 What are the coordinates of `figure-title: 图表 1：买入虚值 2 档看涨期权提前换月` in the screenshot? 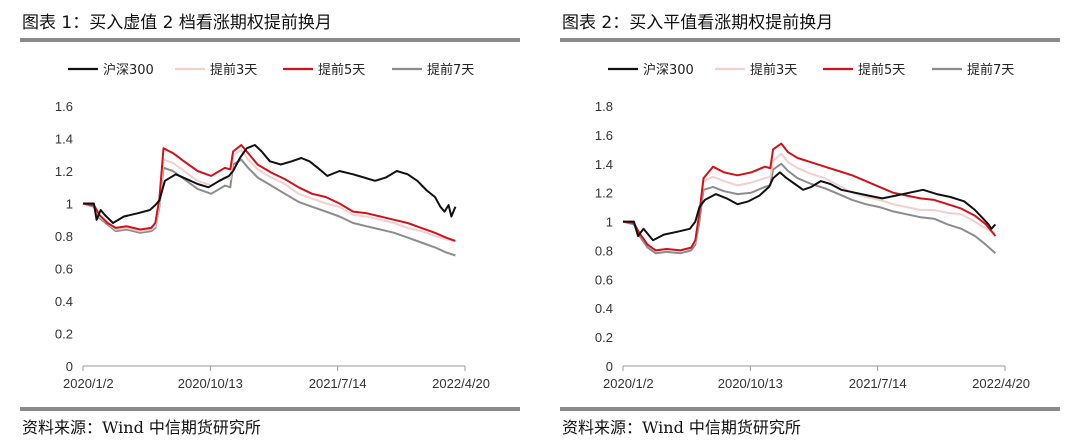 It's located at (177, 23).